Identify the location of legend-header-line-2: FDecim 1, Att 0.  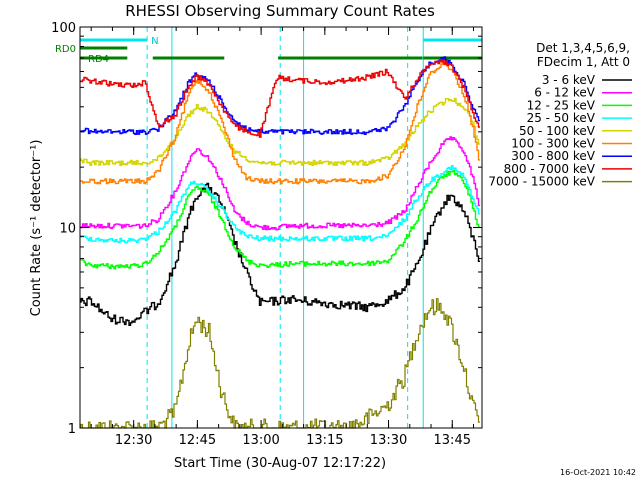
(583, 62).